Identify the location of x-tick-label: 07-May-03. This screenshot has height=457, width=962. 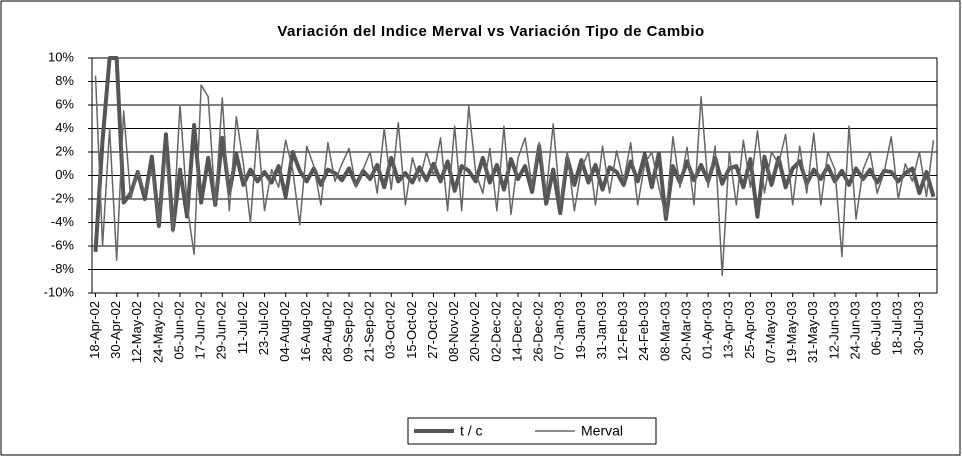
(770, 332).